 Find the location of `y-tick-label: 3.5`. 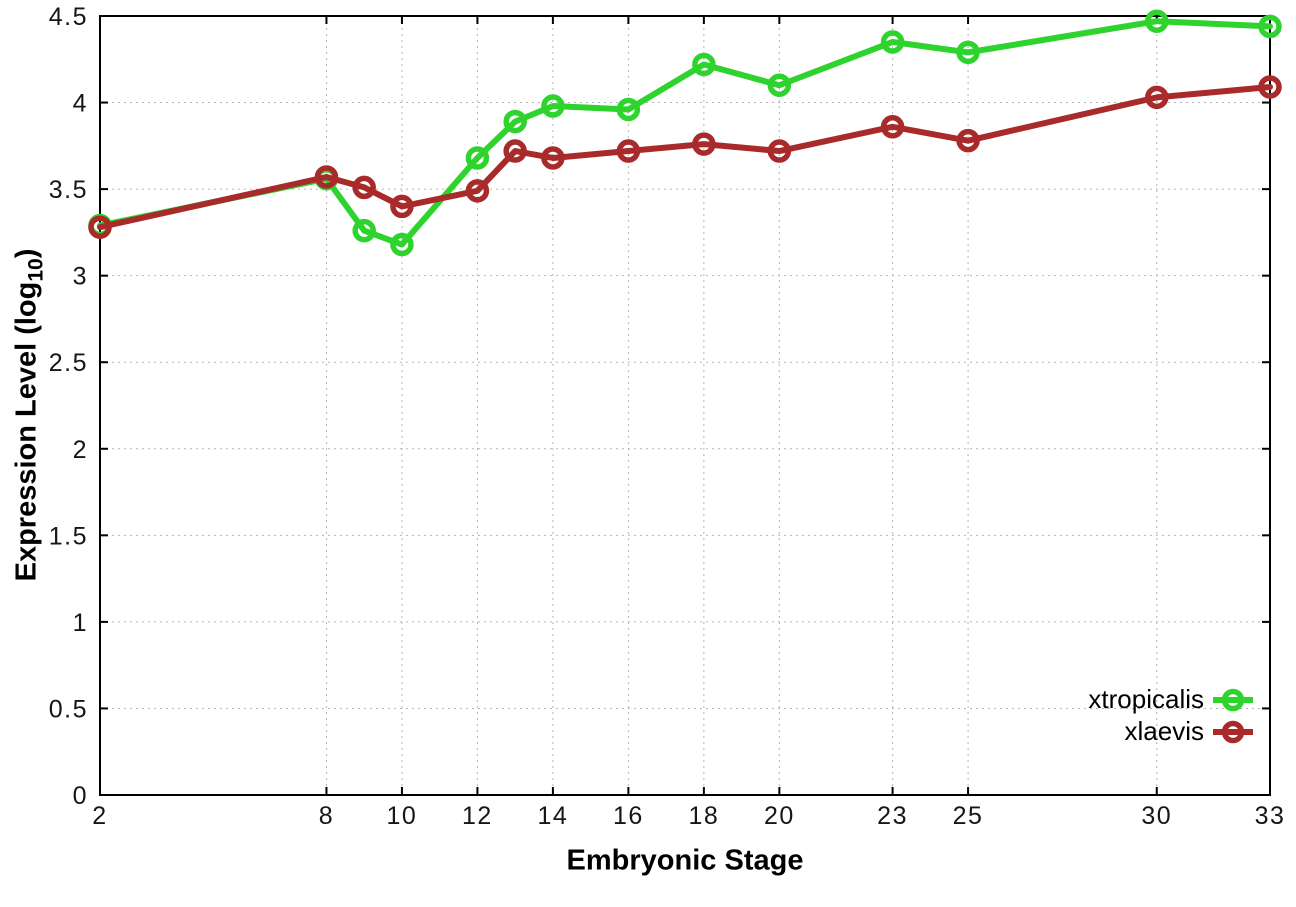

y-tick-label: 3.5 is located at coordinates (68, 190).